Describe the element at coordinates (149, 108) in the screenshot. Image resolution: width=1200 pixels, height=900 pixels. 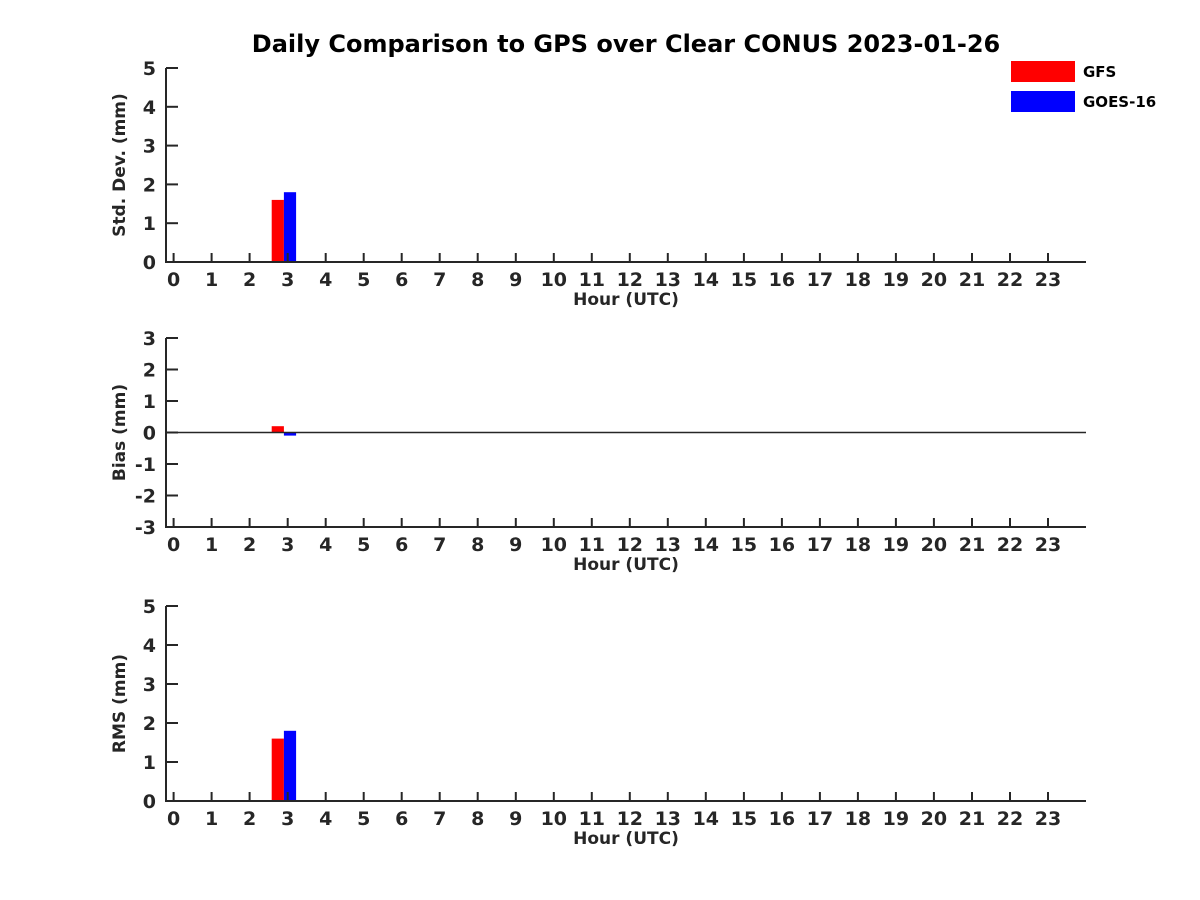
I see `y-tick-label: 4` at that location.